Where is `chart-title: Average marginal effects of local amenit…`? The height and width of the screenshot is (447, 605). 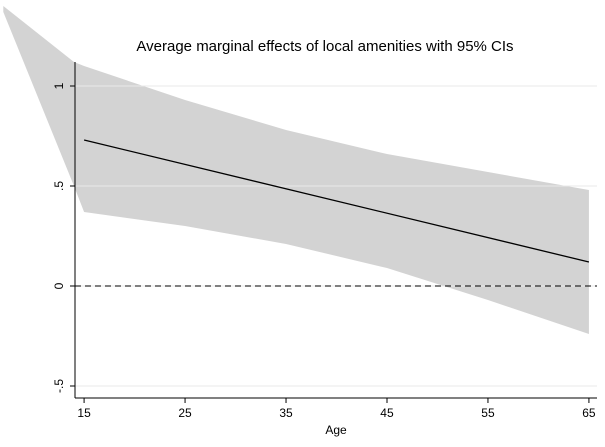
chart-title: Average marginal effects of local amenit… is located at coordinates (324, 46).